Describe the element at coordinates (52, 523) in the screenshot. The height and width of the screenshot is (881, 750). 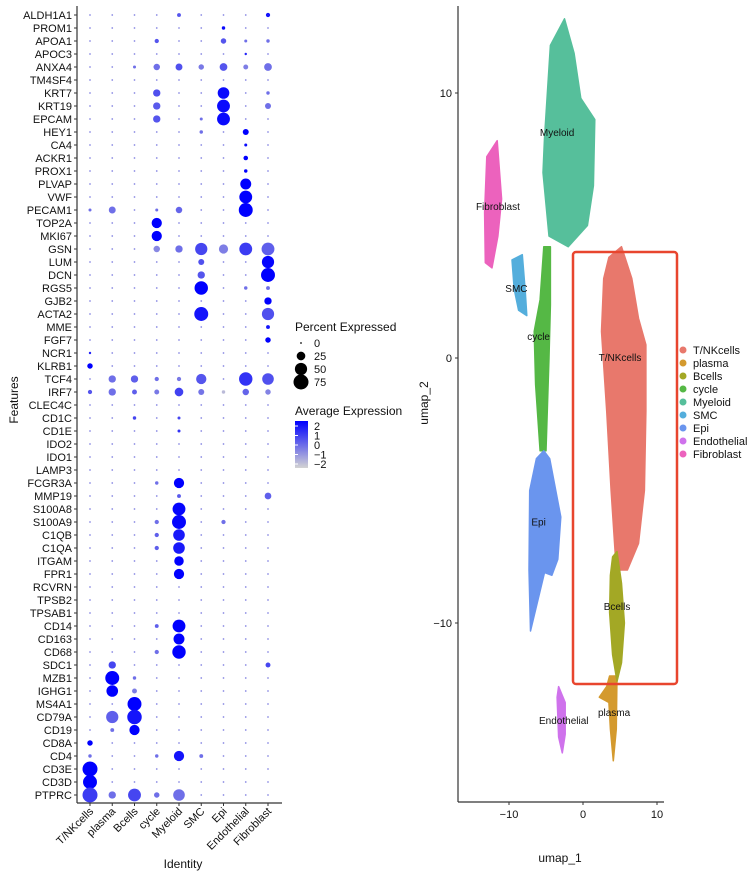
I see `dotplot-y-tick-label: S100A9` at that location.